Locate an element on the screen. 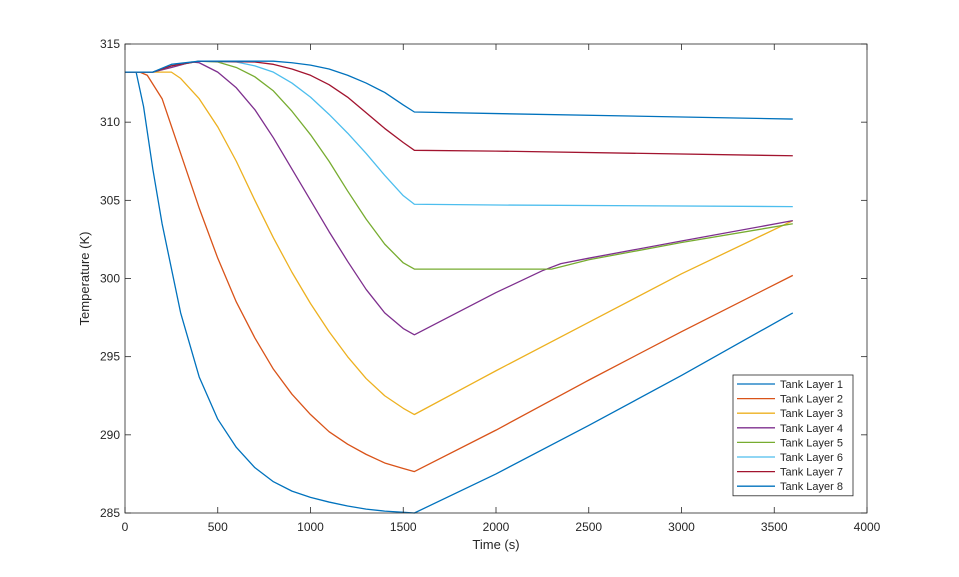  legend-label-8: Tank Layer 8 is located at coordinates (811, 487).